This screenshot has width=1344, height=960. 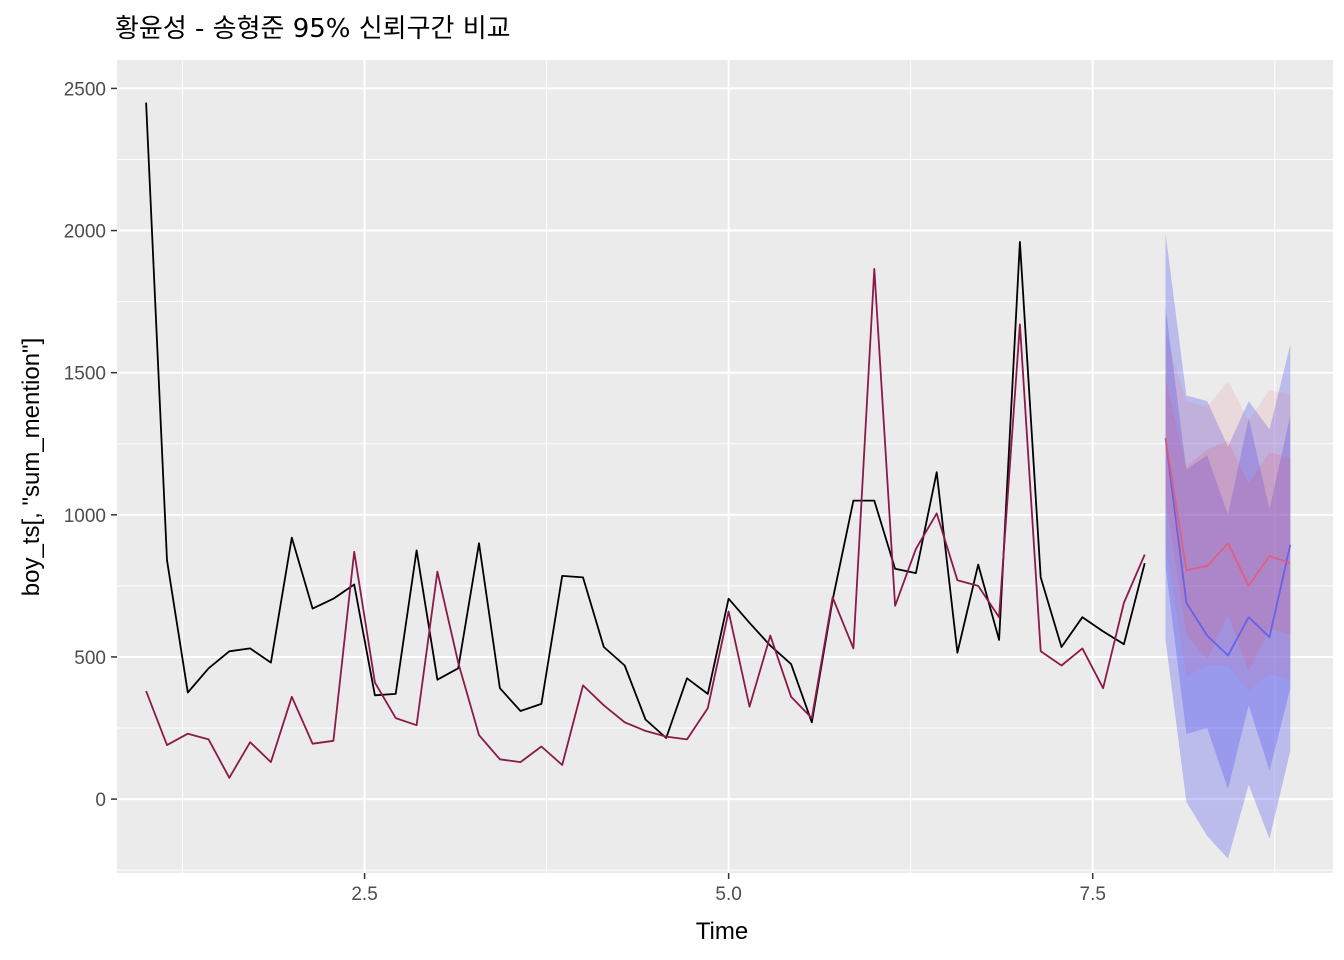 I want to click on x-tick-label: 7.5, so click(x=1093, y=894).